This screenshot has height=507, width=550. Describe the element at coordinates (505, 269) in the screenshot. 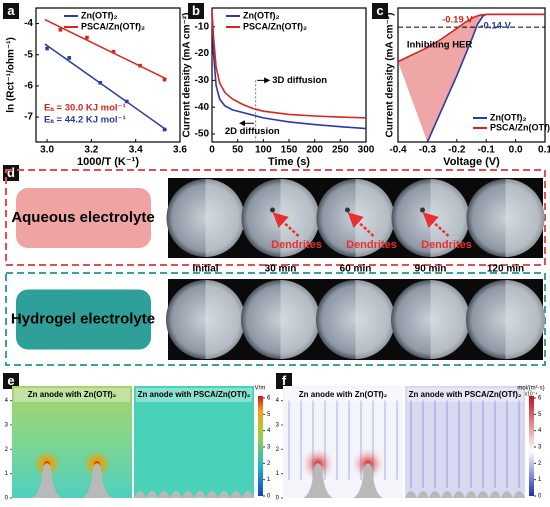

I see `time-label: 120 min` at that location.